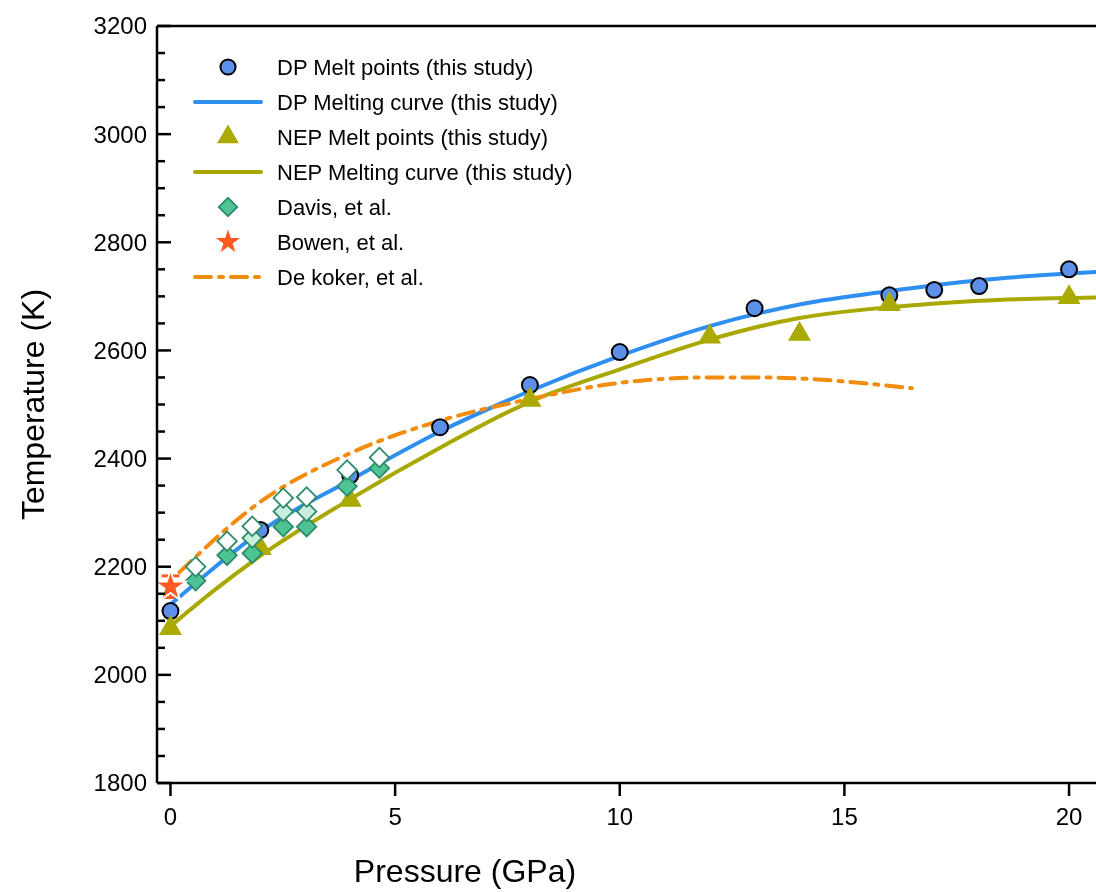 This screenshot has width=1096, height=892. I want to click on y-tick-label: 2400, so click(120, 458).